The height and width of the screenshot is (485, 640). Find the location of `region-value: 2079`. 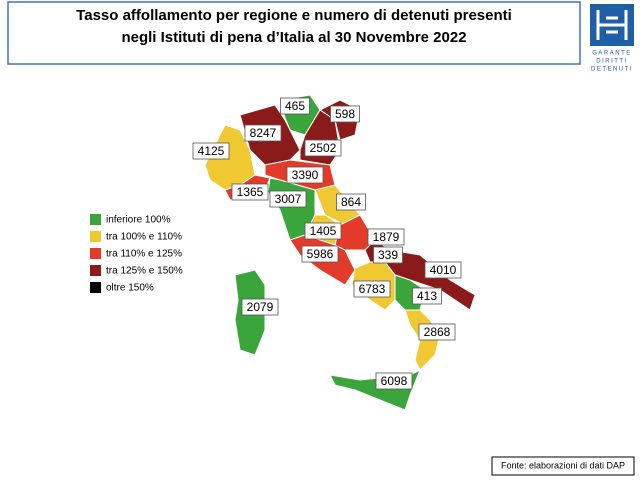

region-value: 2079 is located at coordinates (260, 307).